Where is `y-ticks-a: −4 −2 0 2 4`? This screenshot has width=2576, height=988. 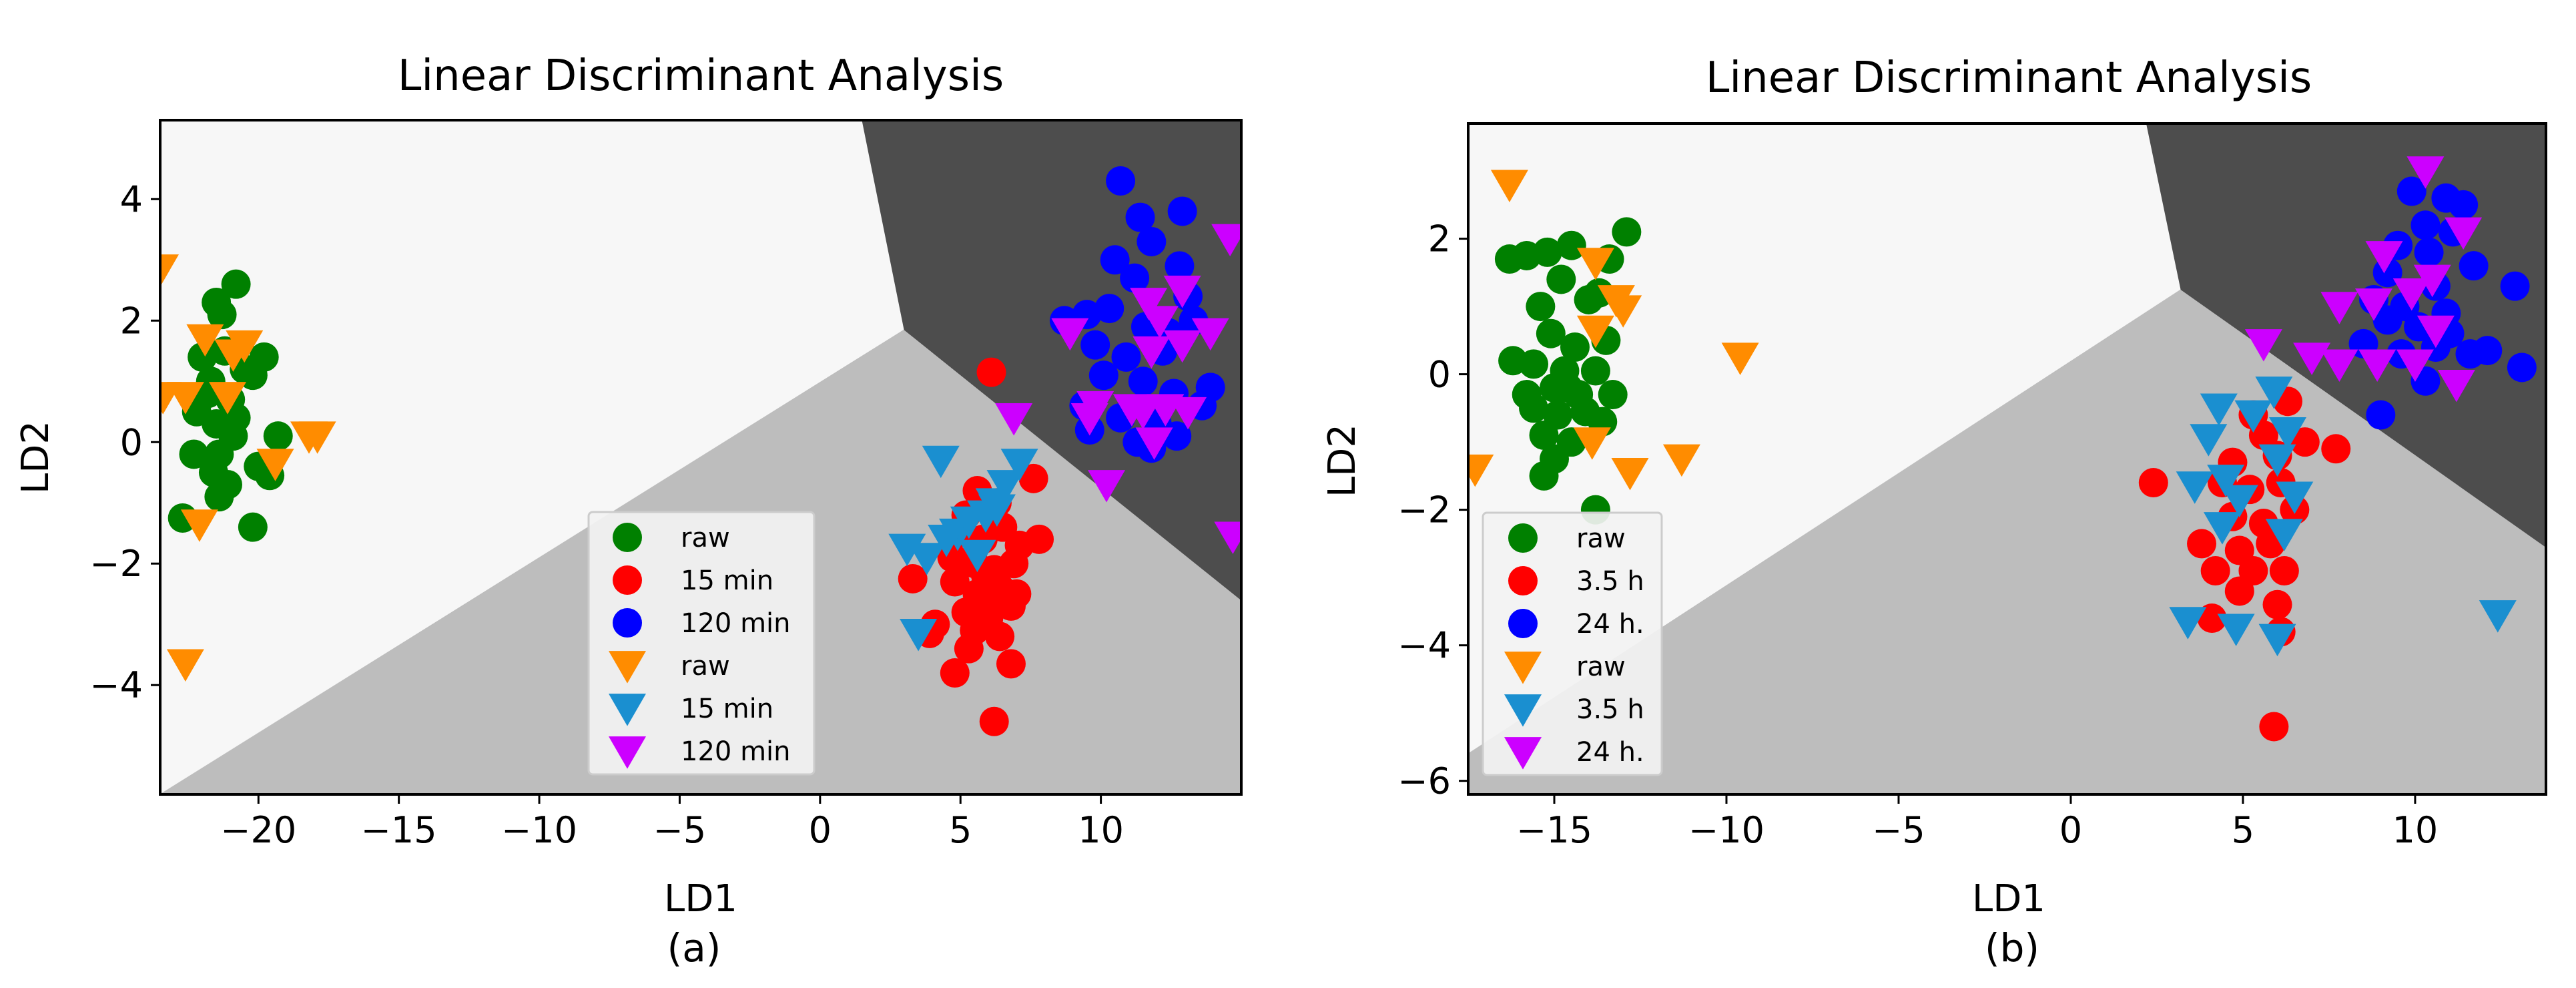
y-ticks-a: −4 −2 0 2 4 is located at coordinates (124, 442).